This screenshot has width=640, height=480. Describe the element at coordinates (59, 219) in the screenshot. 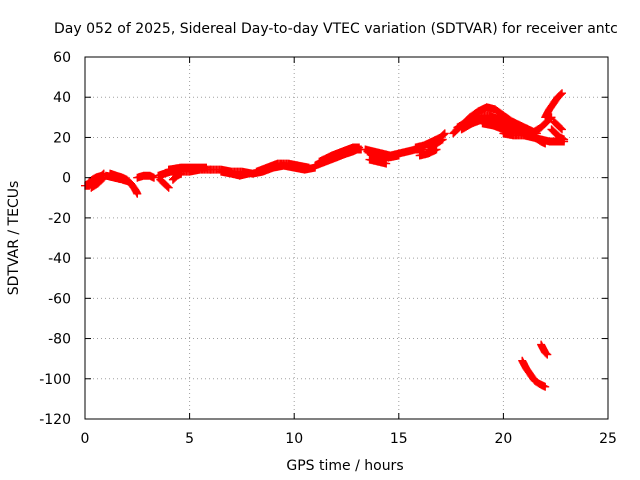

I see `y-tick-label: -20` at that location.